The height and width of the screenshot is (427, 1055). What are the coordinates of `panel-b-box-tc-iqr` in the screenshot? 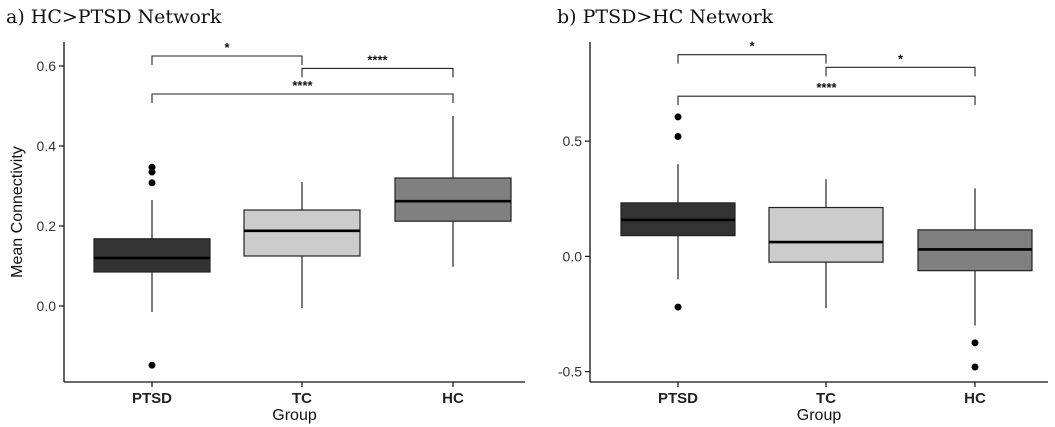 It's located at (826, 234).